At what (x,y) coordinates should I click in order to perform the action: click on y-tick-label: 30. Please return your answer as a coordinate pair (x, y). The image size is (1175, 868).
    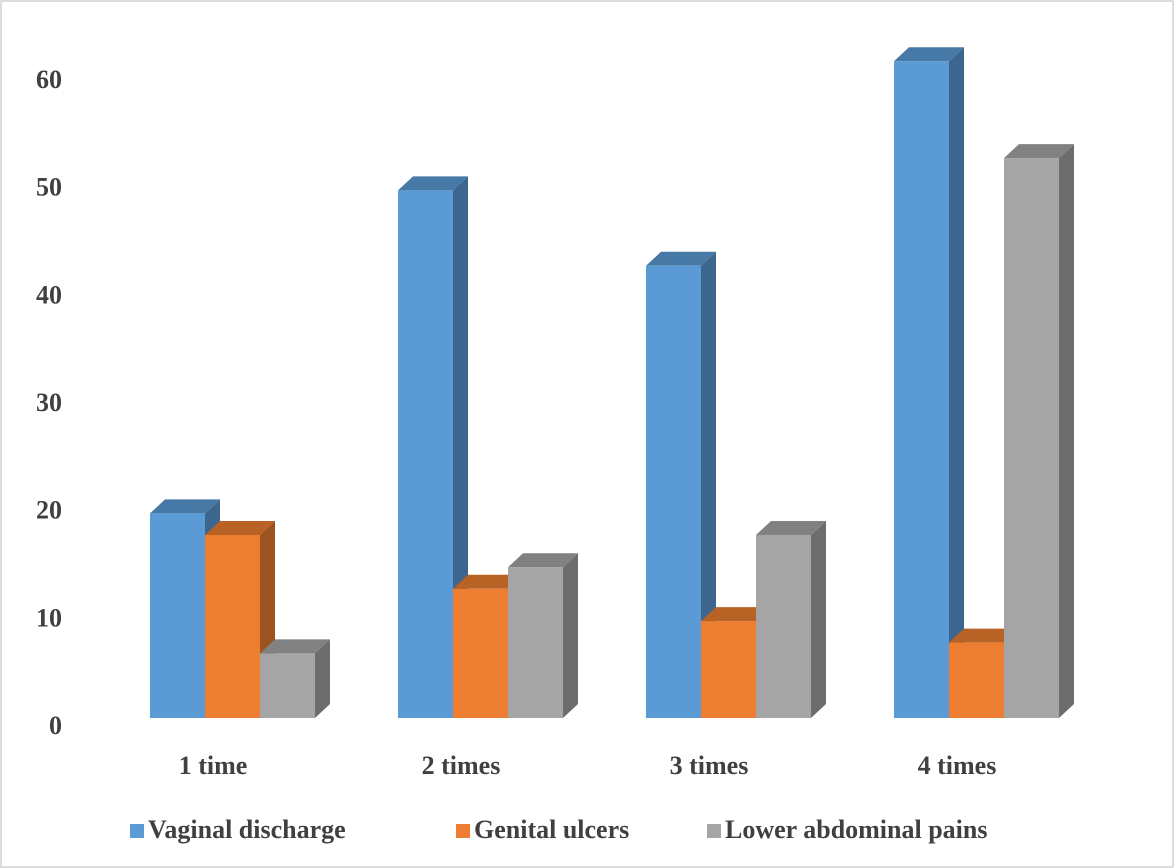
    Looking at the image, I should click on (49, 402).